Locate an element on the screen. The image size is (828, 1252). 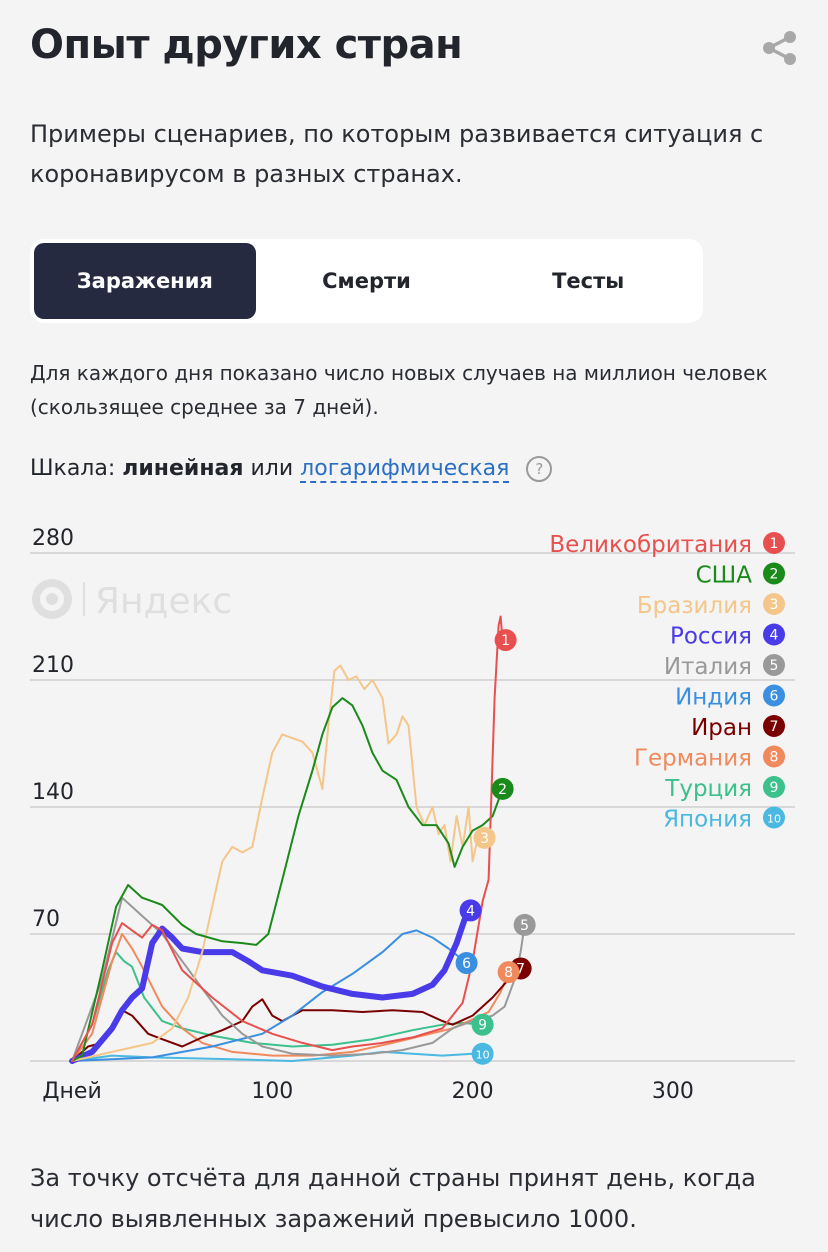
y-tick-label: 140 is located at coordinates (53, 792).